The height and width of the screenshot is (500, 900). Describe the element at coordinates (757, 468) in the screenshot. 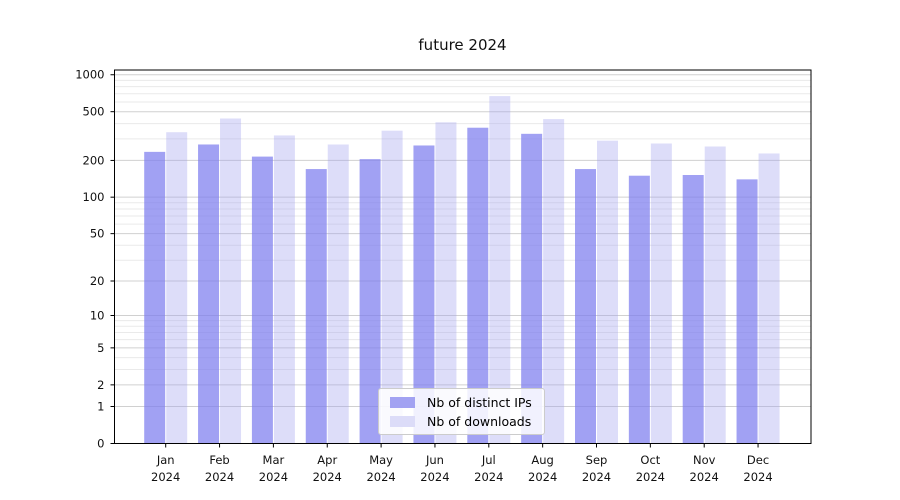

I see `x-tick-label: Dec 2024` at that location.